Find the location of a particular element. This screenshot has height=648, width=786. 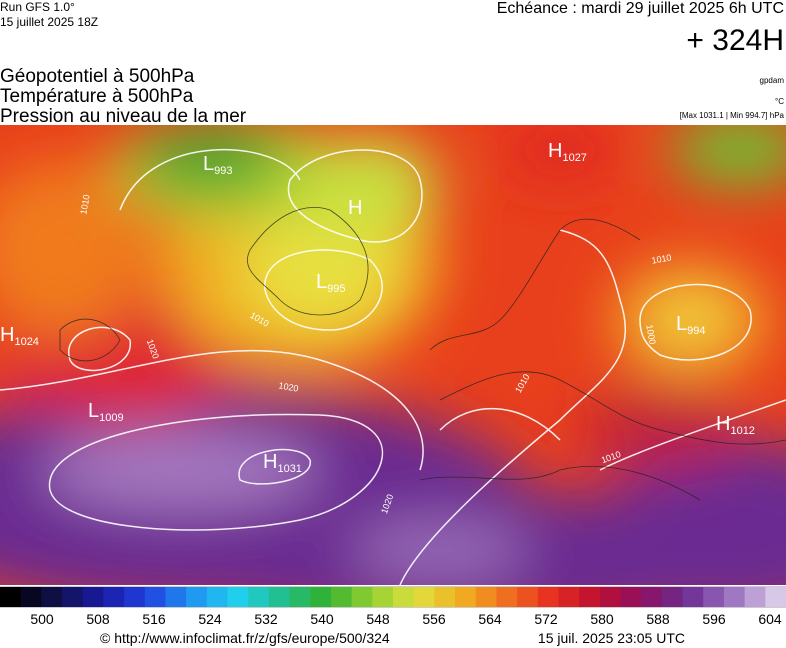

center-value: 1009 is located at coordinates (111, 418).